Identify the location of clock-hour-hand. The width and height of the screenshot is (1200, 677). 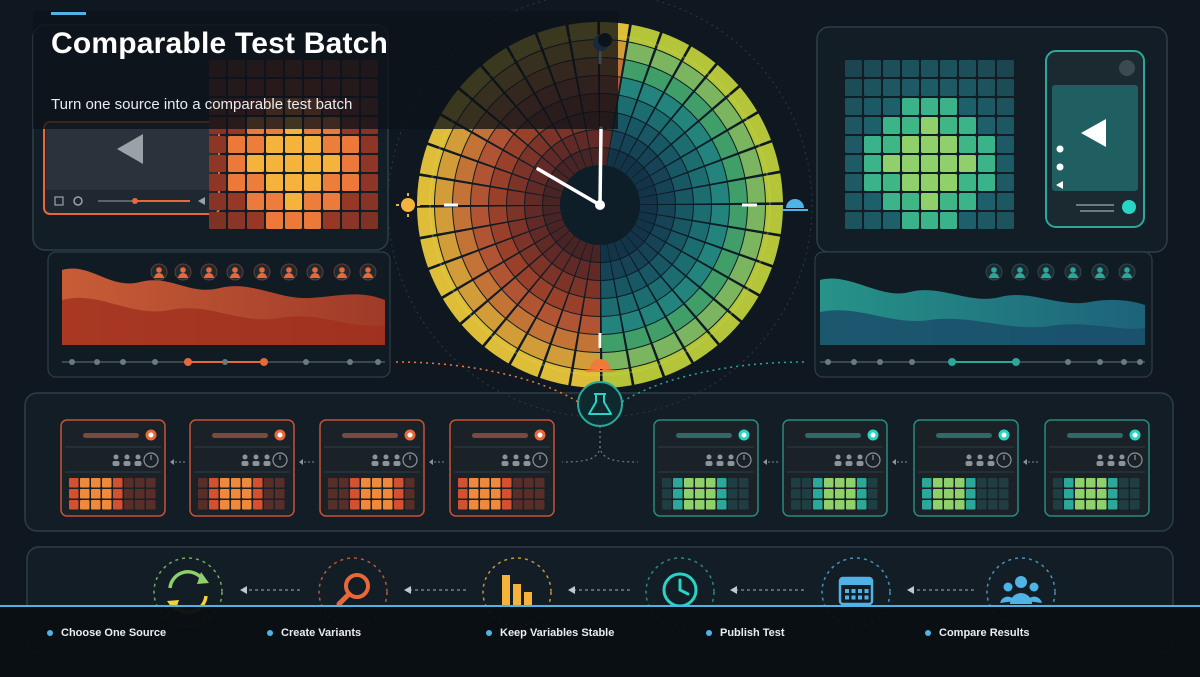
(569, 187).